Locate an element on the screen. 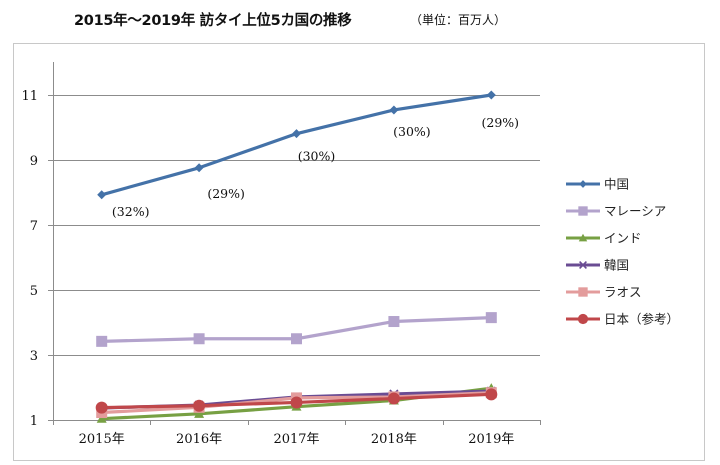 The height and width of the screenshot is (465, 720). legend-label: インド is located at coordinates (623, 238).